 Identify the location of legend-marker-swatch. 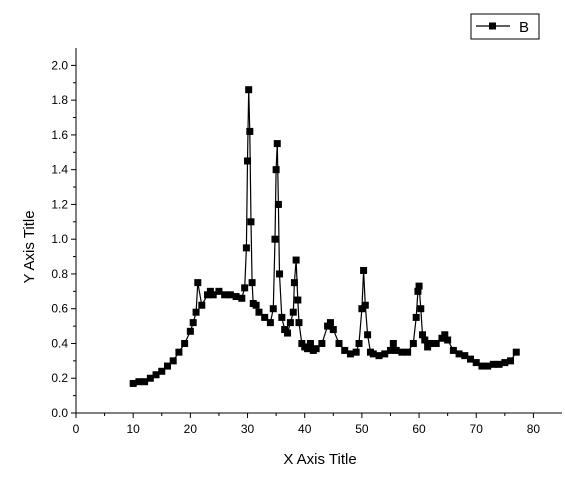
(492, 26).